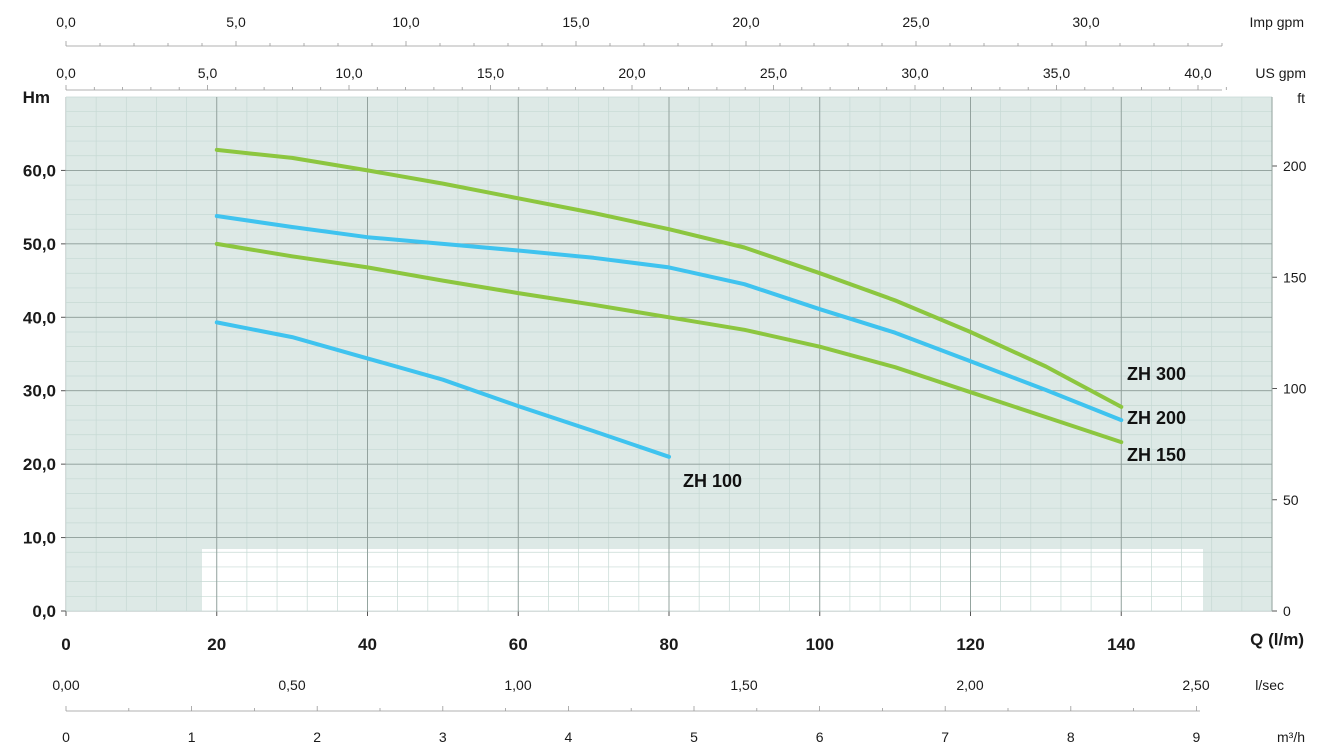 The image size is (1321, 747). Describe the element at coordinates (517, 685) in the screenshot. I see `l-sec-tick-label: 1,00` at that location.